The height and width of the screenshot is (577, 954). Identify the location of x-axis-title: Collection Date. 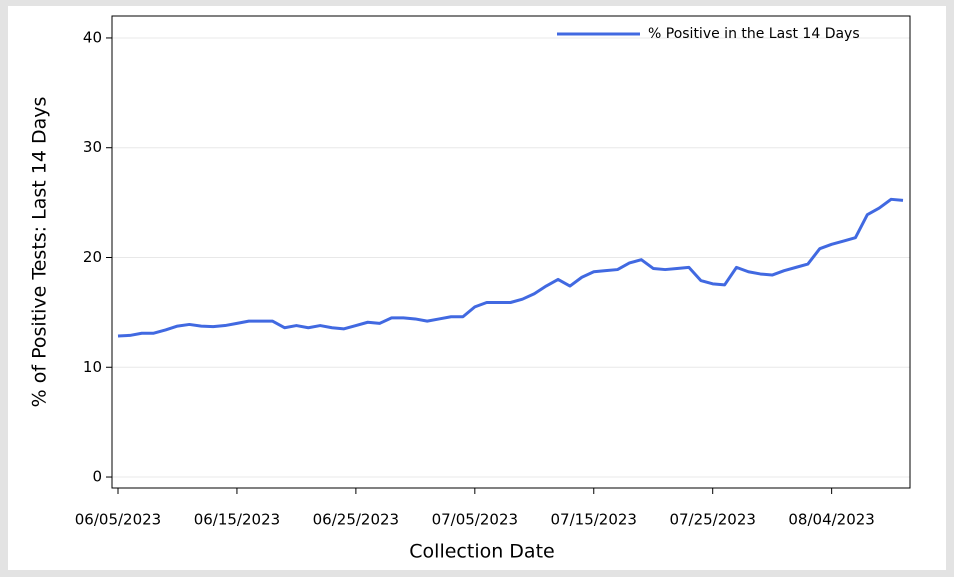
(481, 552).